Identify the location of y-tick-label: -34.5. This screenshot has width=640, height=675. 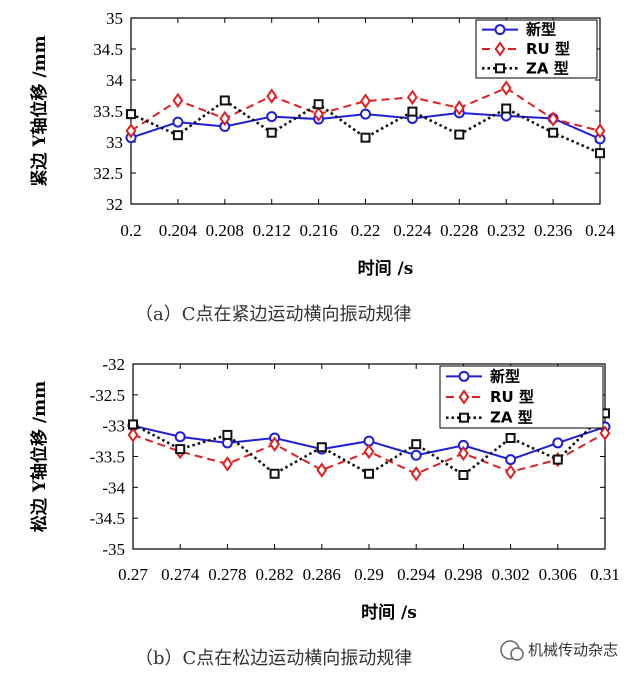
(107, 518).